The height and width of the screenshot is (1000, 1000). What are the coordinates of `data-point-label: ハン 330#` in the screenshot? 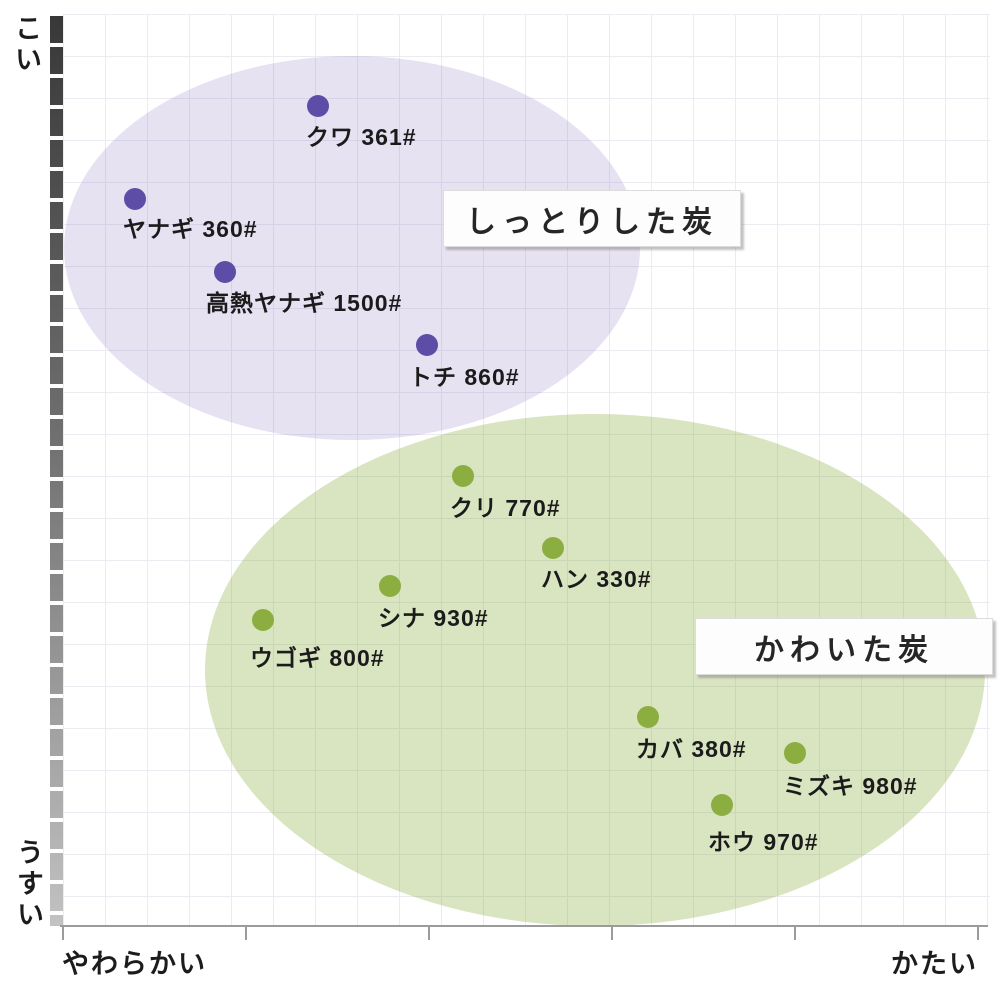 It's located at (596, 579).